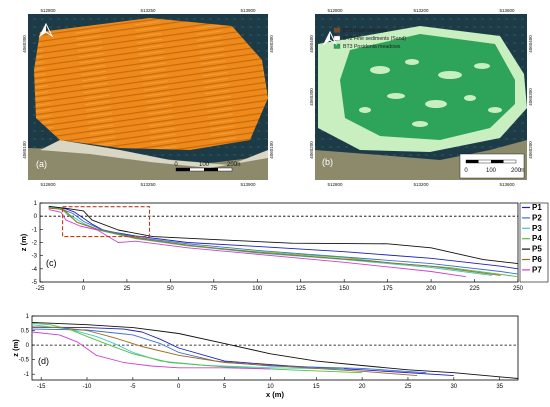 The height and width of the screenshot is (407, 550). Describe the element at coordinates (170, 289) in the screenshot. I see `x-tick-label: 50` at that location.